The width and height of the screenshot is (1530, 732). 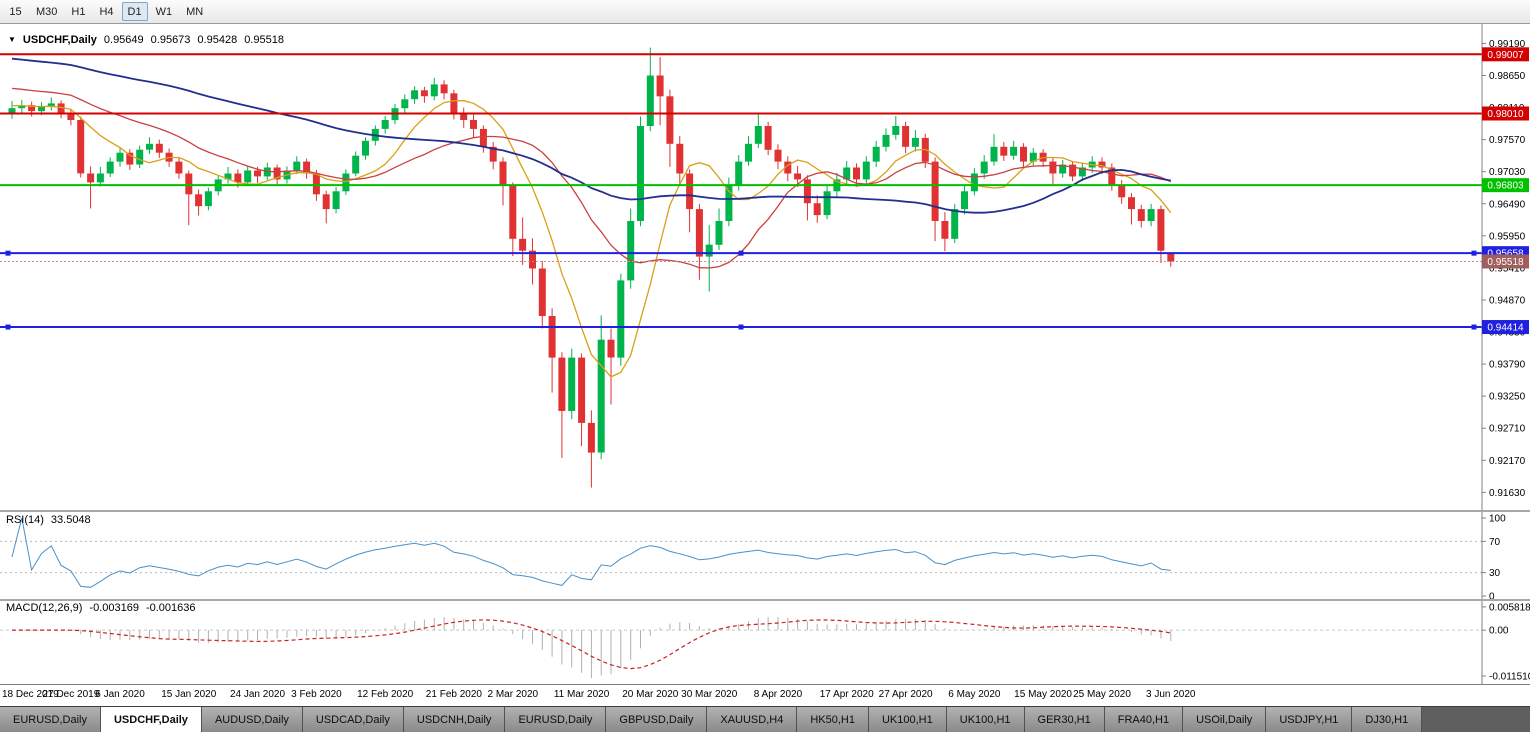 I want to click on y-axis-label: 0.96490, so click(x=1507, y=204).